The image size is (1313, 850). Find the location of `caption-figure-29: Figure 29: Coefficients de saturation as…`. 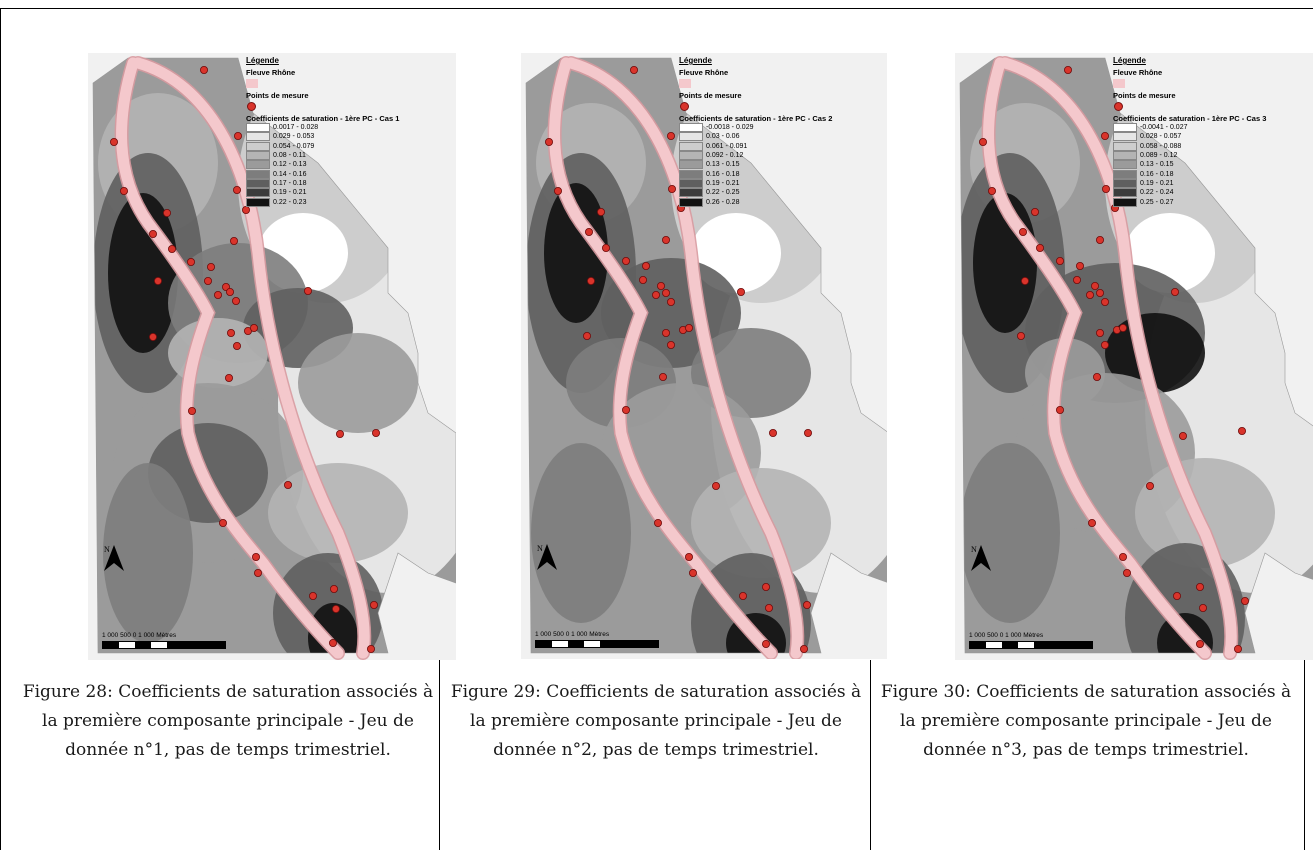

caption-figure-29: Figure 29: Coefficients de saturation as… is located at coordinates (656, 721).